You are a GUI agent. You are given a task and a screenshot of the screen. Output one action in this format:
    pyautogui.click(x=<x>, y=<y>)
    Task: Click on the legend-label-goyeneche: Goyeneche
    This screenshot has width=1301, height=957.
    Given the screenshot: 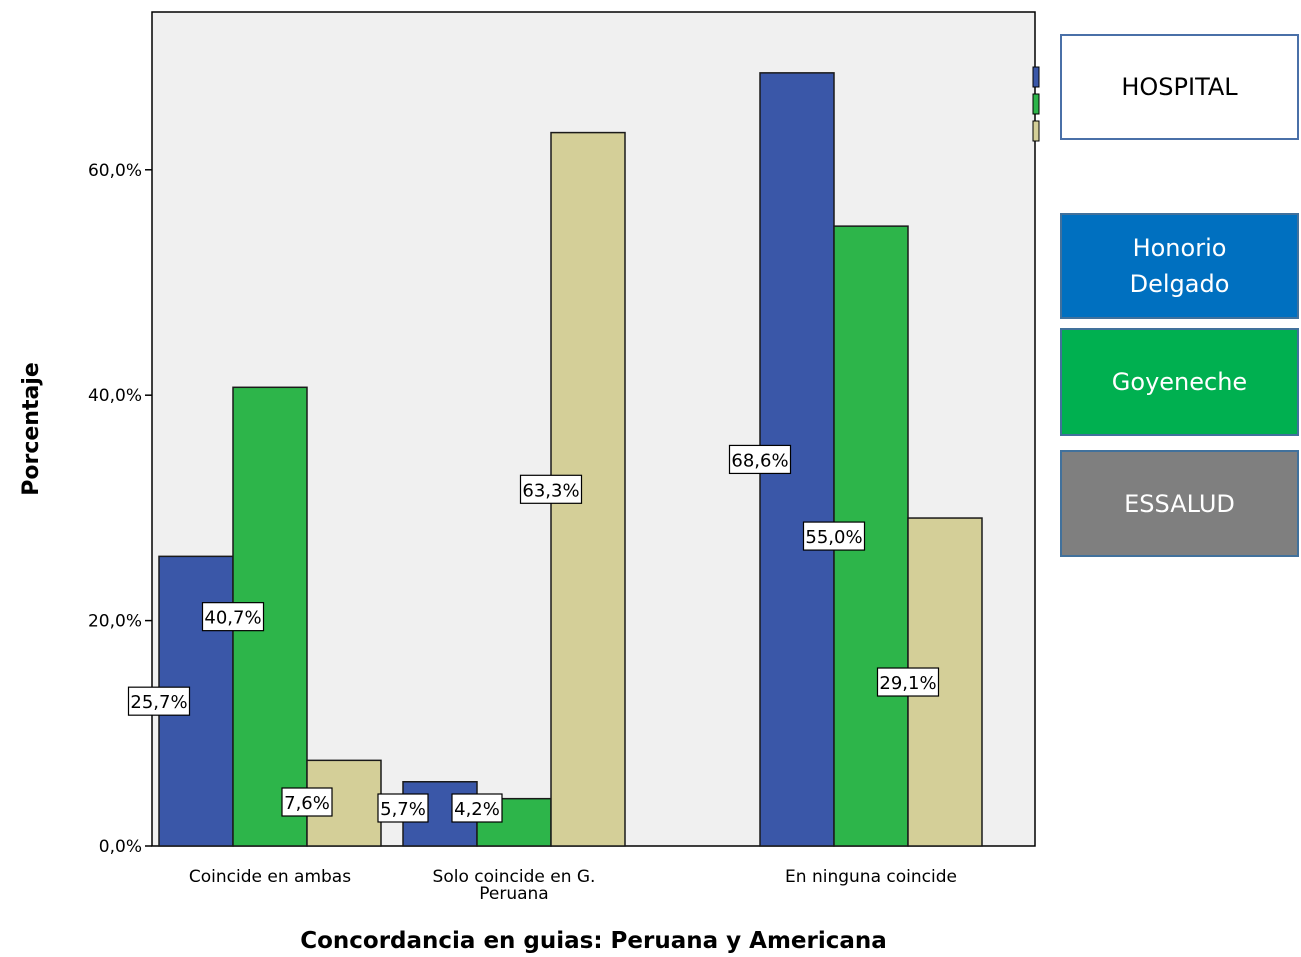 What is the action you would take?
    pyautogui.click(x=1179, y=382)
    